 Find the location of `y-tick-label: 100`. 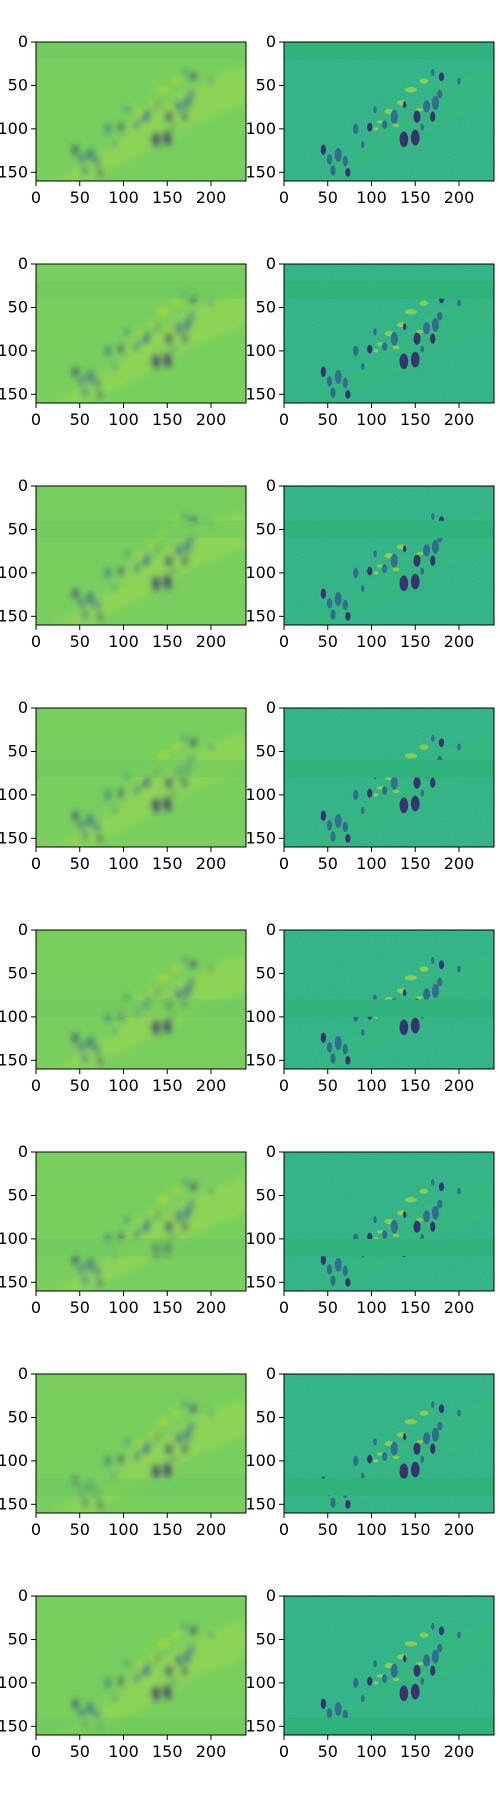

y-tick-label: 100 is located at coordinates (260, 350).